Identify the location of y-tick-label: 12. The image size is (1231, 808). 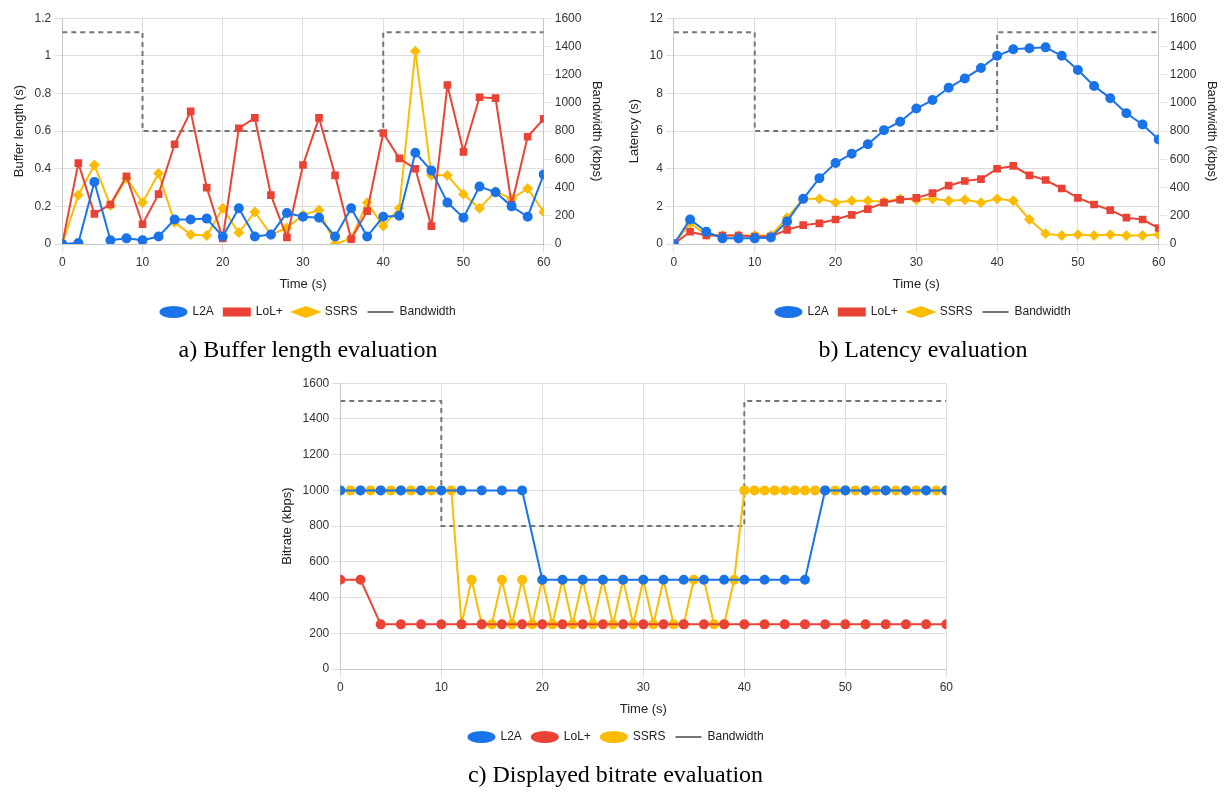
(656, 17).